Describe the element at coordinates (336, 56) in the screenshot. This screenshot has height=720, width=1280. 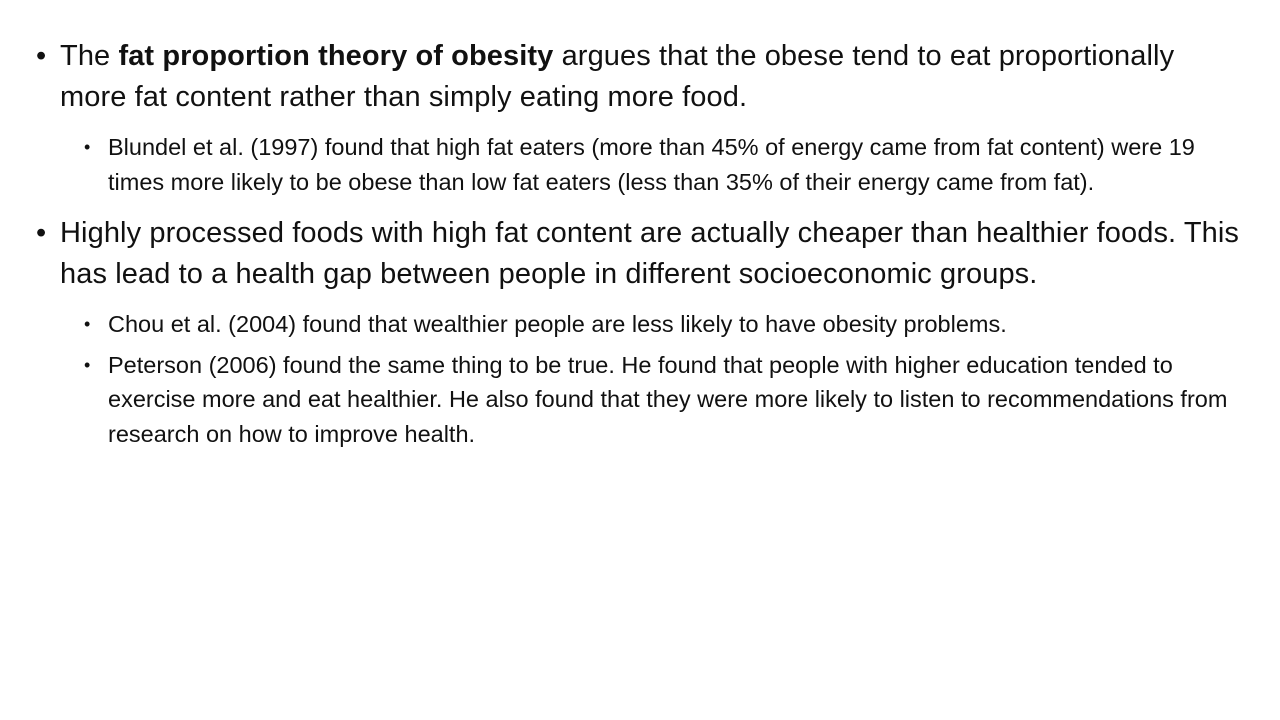
I see `bullet-text-bold: fat proportion theory of obesity` at that location.